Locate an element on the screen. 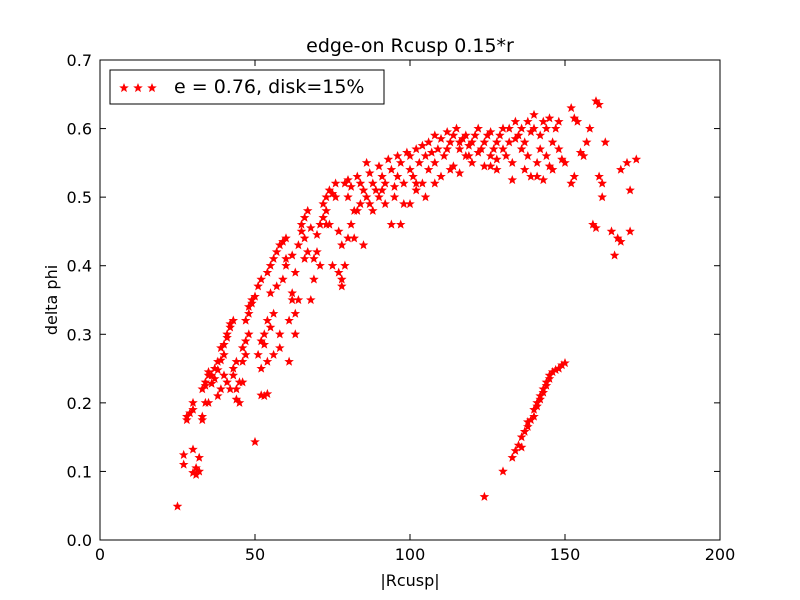  y-axis-label: delta phi is located at coordinates (51, 300).